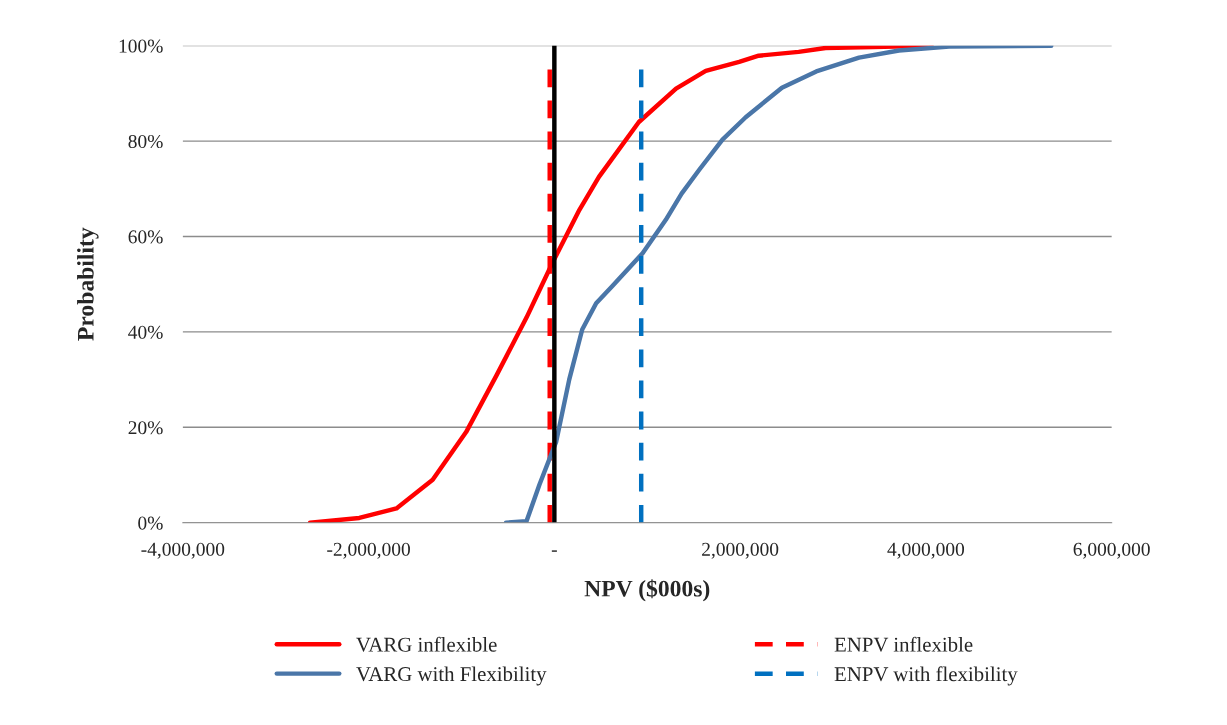 The image size is (1227, 725). Describe the element at coordinates (145, 428) in the screenshot. I see `y-tick-label: 20%` at that location.